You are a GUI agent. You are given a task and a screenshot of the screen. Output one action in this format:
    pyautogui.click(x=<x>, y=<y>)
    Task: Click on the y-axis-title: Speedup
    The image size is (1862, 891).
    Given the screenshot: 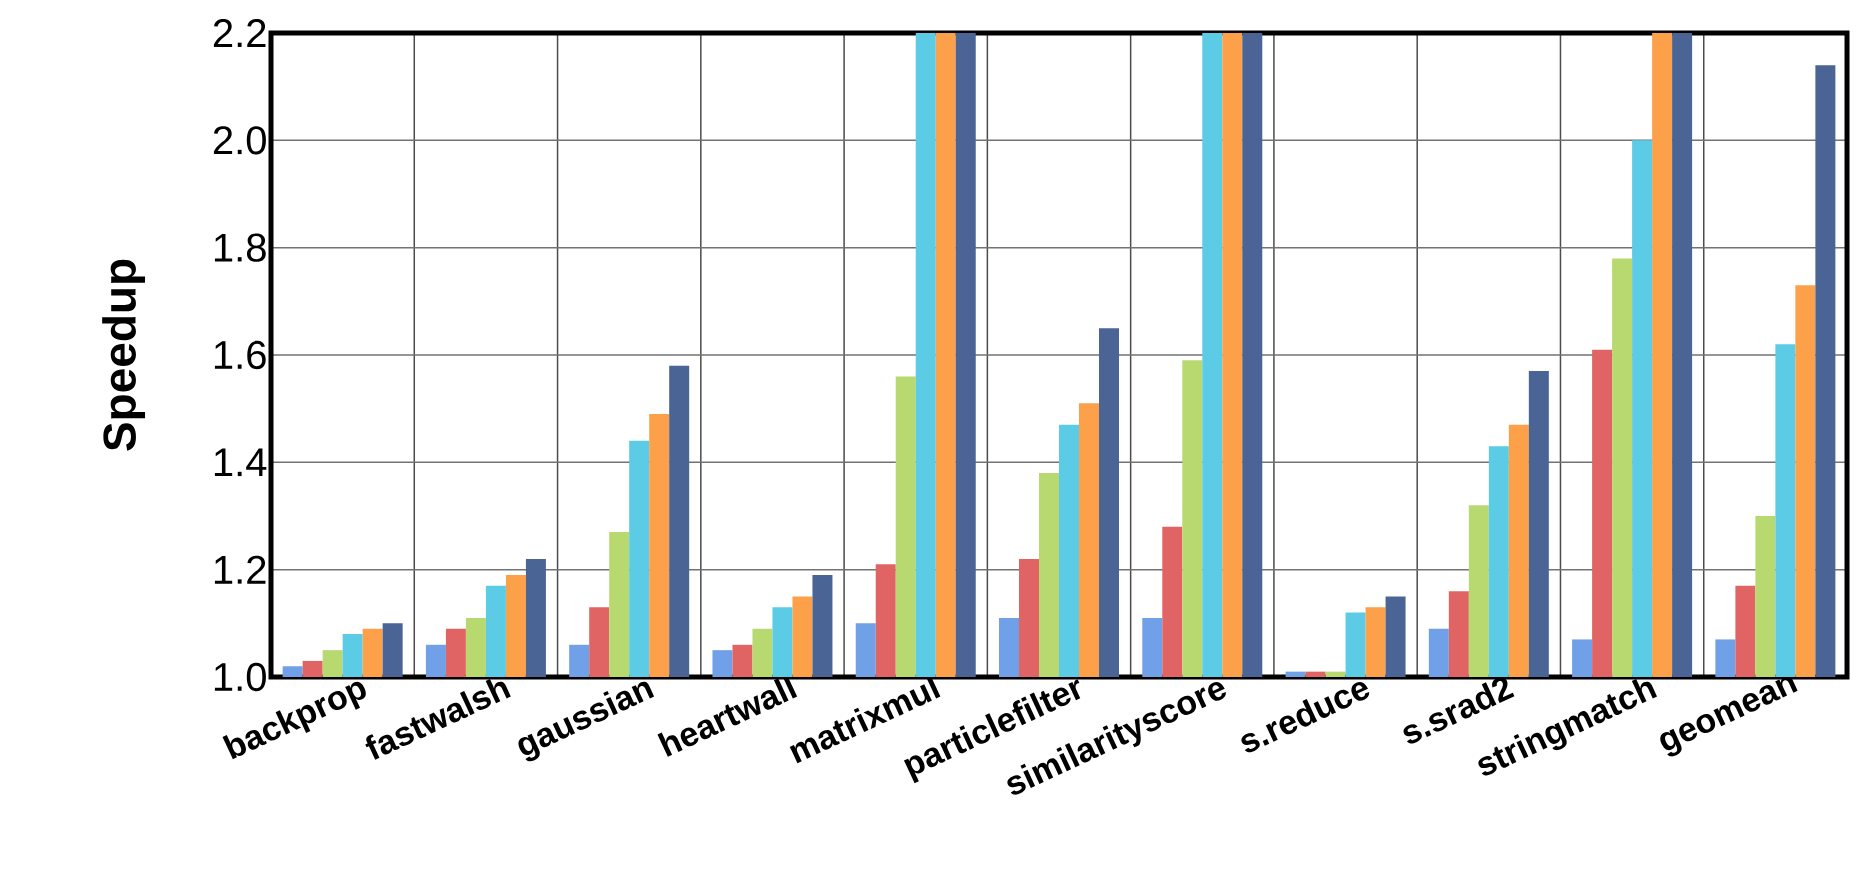 What is the action you would take?
    pyautogui.click(x=124, y=355)
    